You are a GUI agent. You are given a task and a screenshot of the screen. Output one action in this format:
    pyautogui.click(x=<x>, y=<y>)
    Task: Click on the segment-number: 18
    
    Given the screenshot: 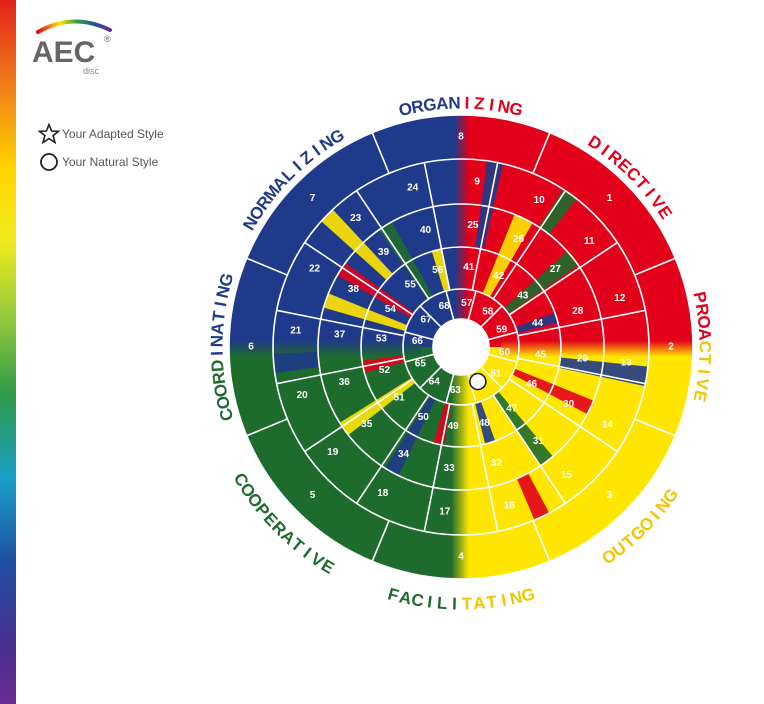 What is the action you would take?
    pyautogui.click(x=383, y=493)
    